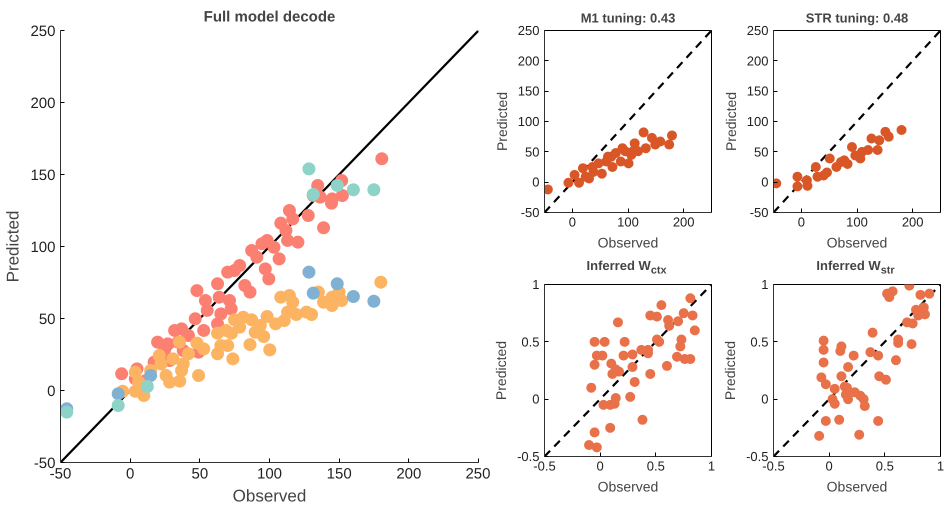 This screenshot has width=948, height=512. Describe the element at coordinates (478, 474) in the screenshot. I see `x-tick-label: 250` at that location.